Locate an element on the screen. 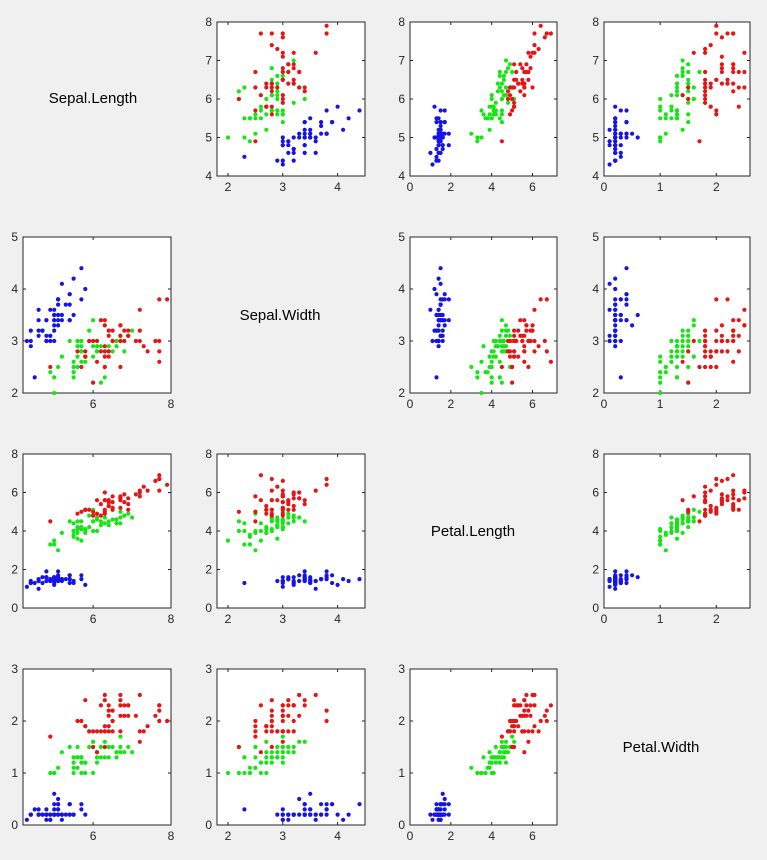  diagonal-label: Sepal.Length is located at coordinates (93, 98).